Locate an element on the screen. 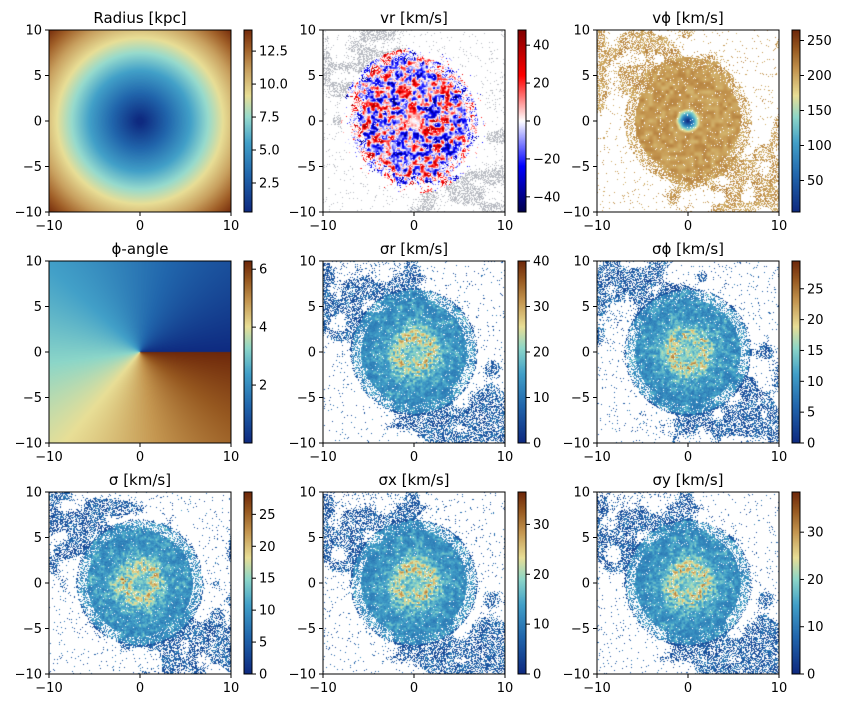  heatmap-radius is located at coordinates (140, 121).